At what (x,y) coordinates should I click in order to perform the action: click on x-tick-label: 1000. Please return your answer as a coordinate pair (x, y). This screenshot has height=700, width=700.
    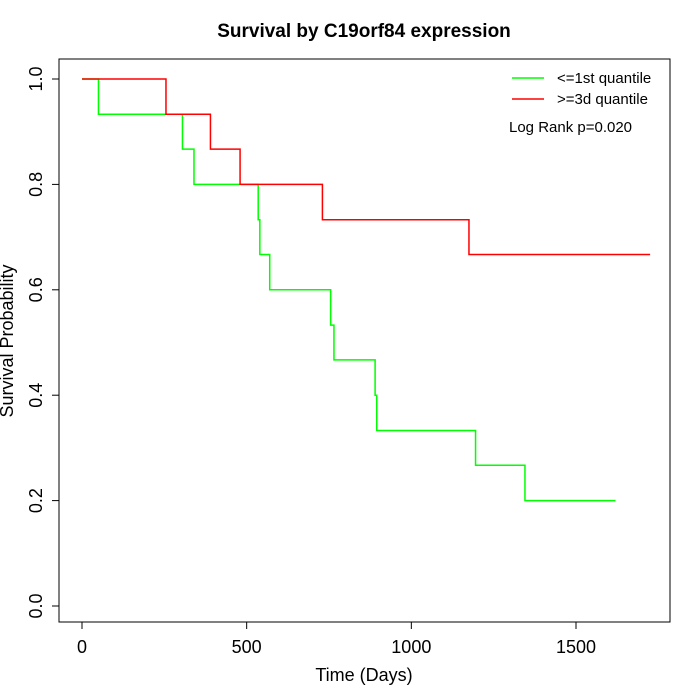
    Looking at the image, I should click on (411, 647).